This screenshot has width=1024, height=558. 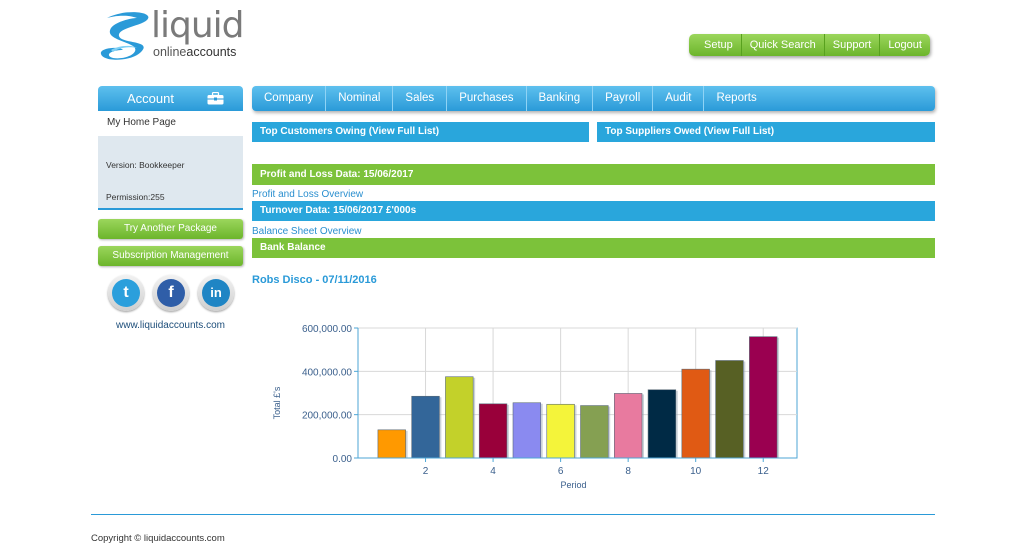 I want to click on account-heading: Account, so click(x=150, y=98).